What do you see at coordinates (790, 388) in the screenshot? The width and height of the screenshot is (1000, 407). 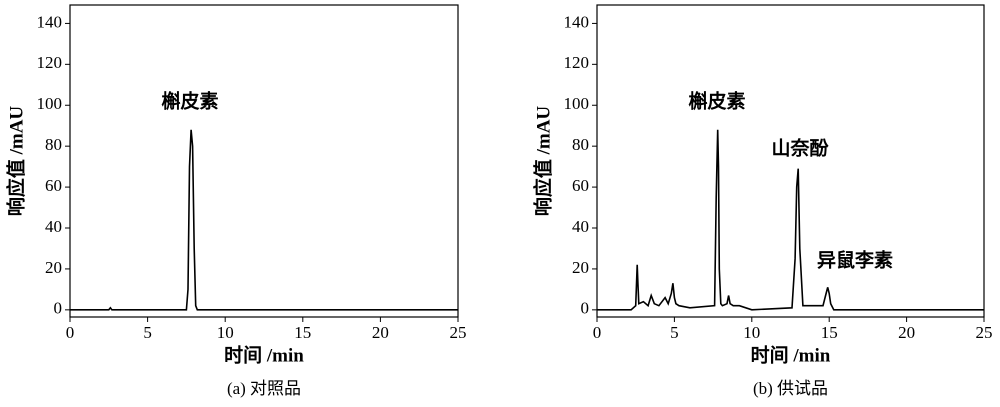 I see `caption: (b) 供试品` at bounding box center [790, 388].